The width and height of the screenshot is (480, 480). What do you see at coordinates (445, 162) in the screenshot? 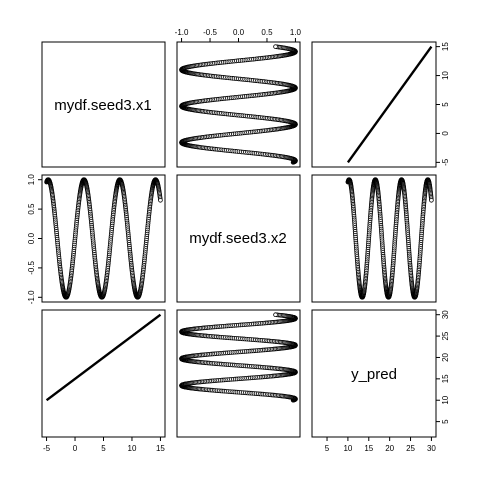
I see `y-tick-label-0-0: -5` at bounding box center [445, 162].